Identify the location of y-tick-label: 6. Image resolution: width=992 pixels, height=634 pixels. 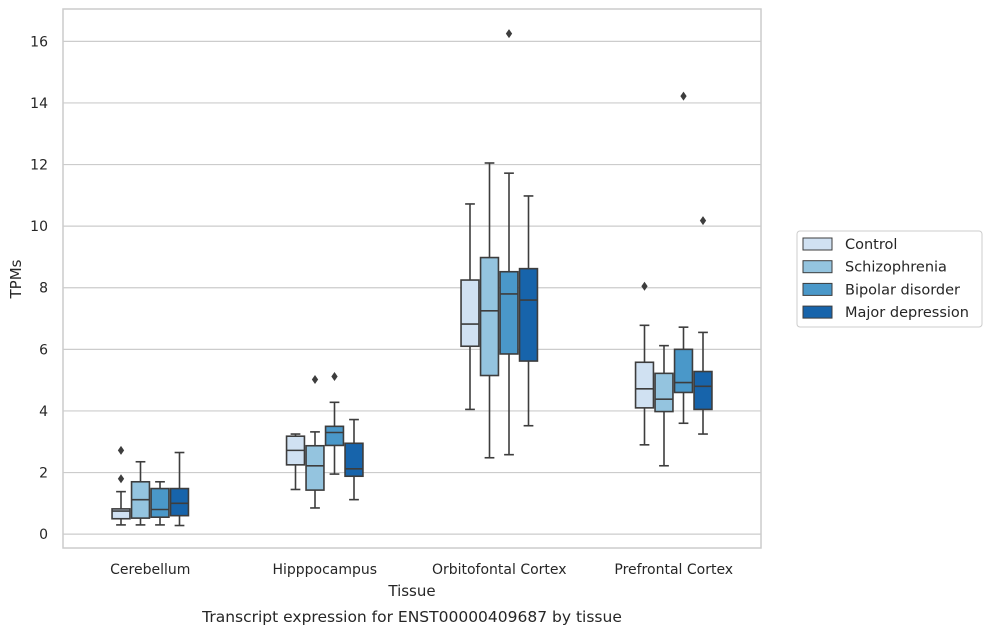
(43, 350).